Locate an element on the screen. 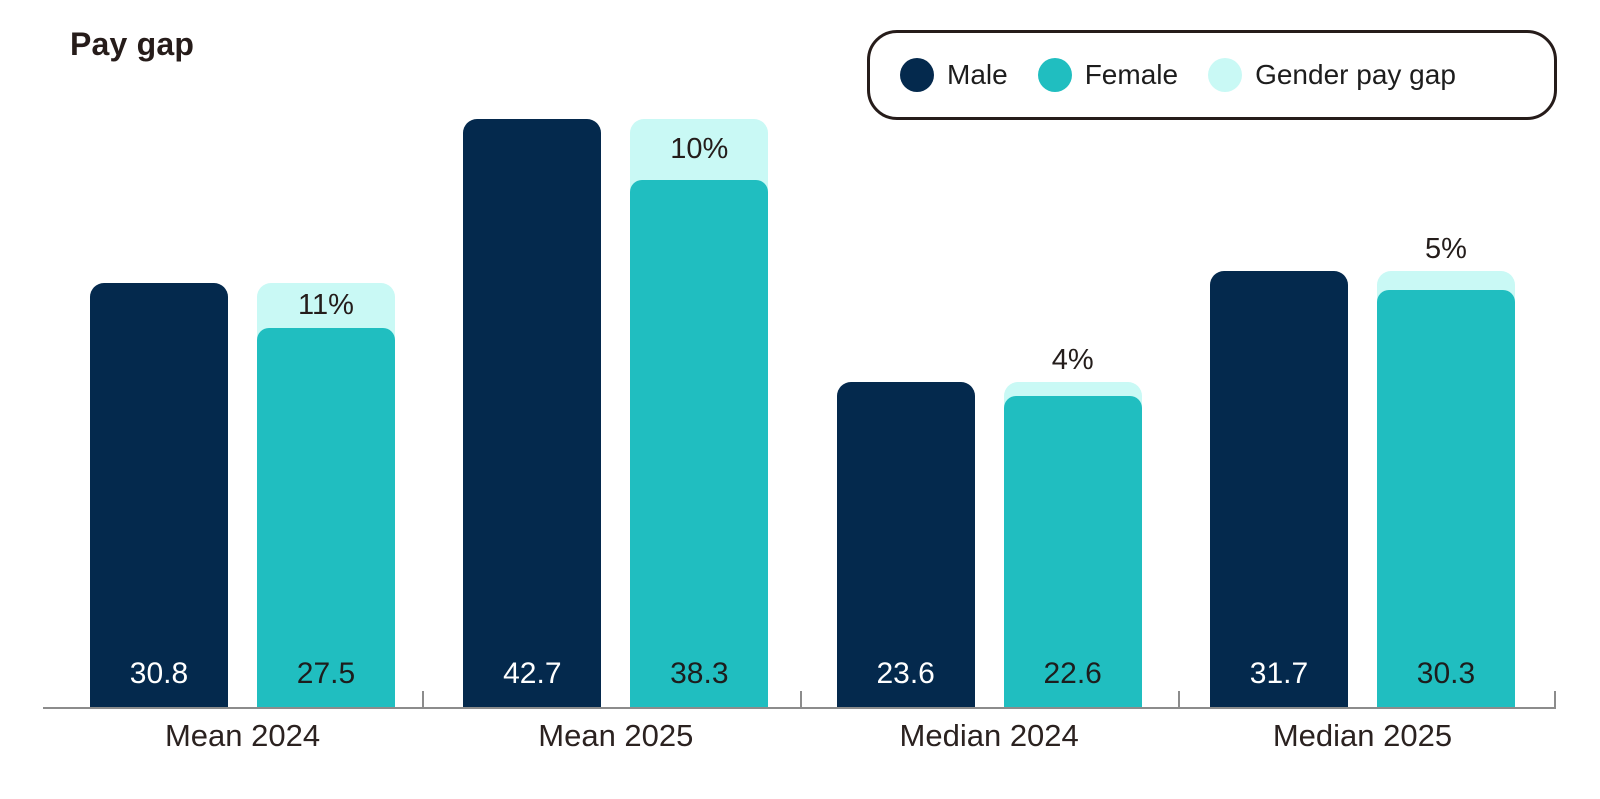 The width and height of the screenshot is (1600, 799). bar-male-mean-2025: 42.7 is located at coordinates (532, 413).